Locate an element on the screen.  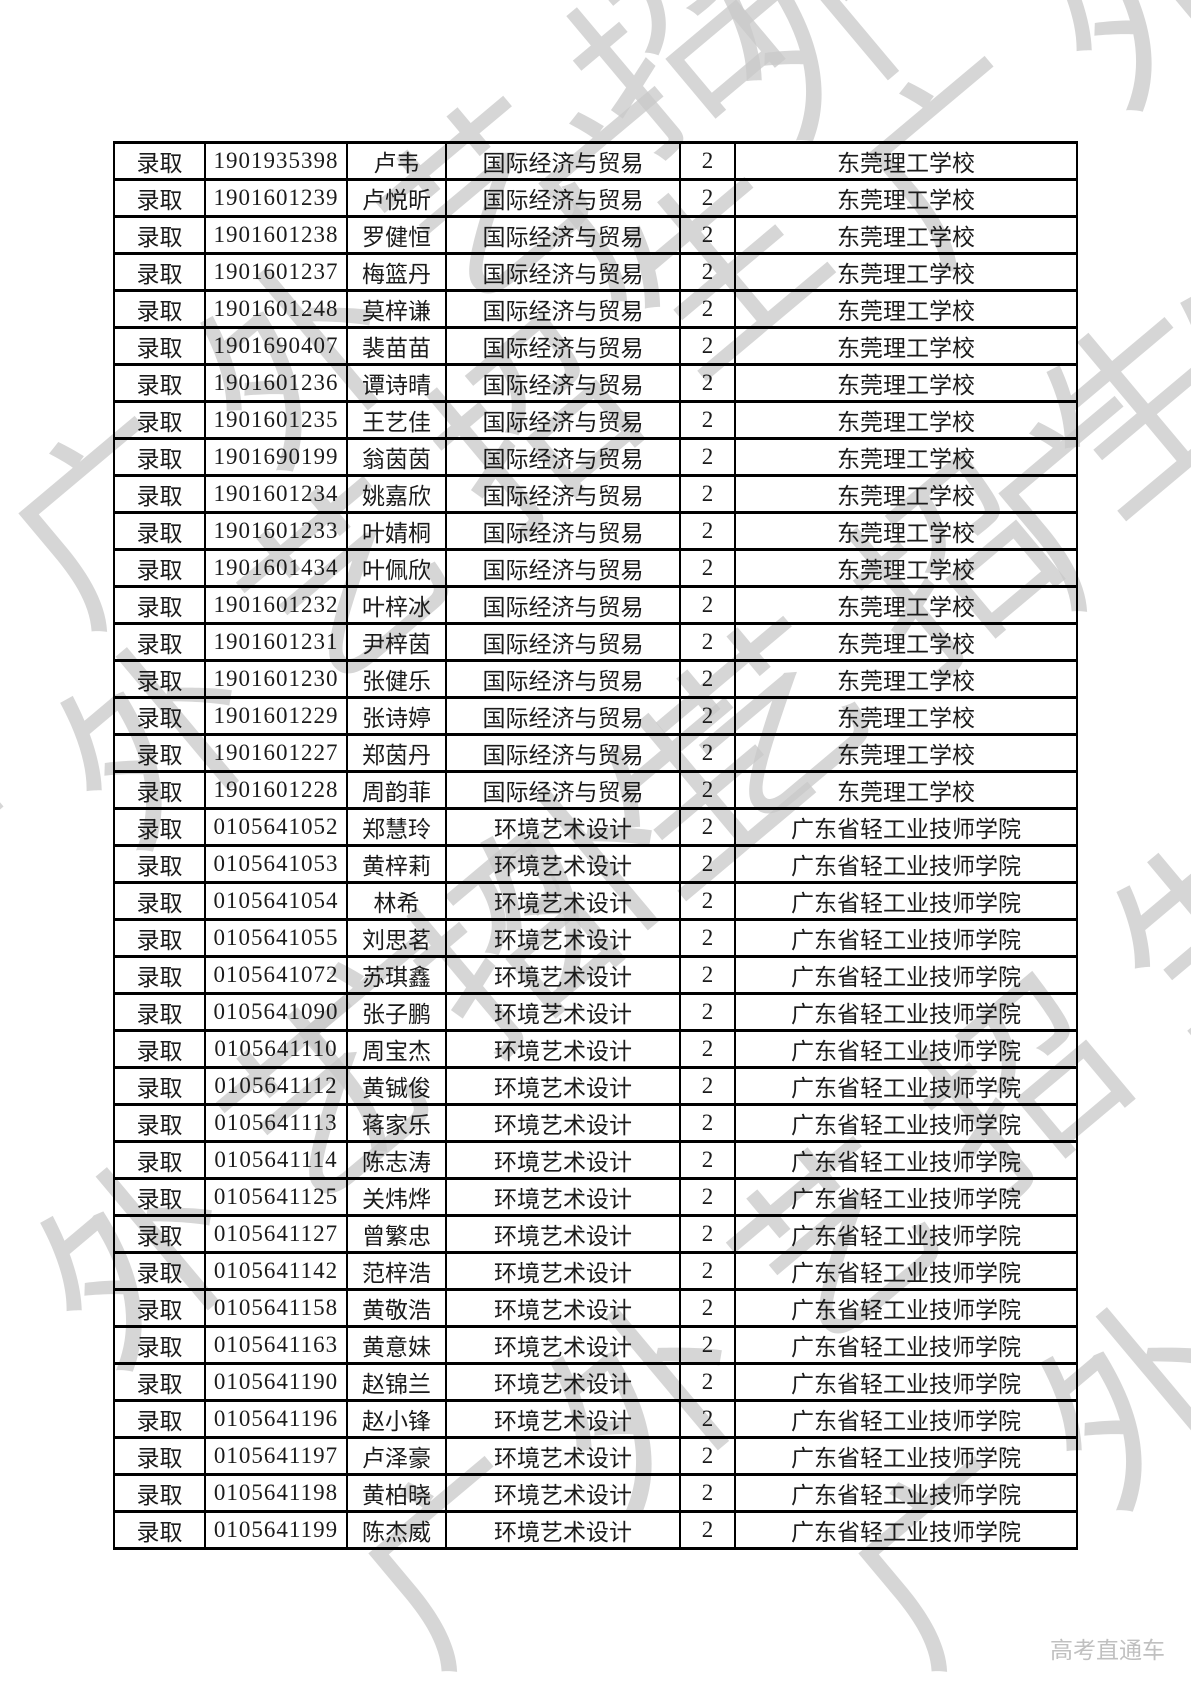
cell-candidate-id: 0105641125 is located at coordinates (276, 1197).